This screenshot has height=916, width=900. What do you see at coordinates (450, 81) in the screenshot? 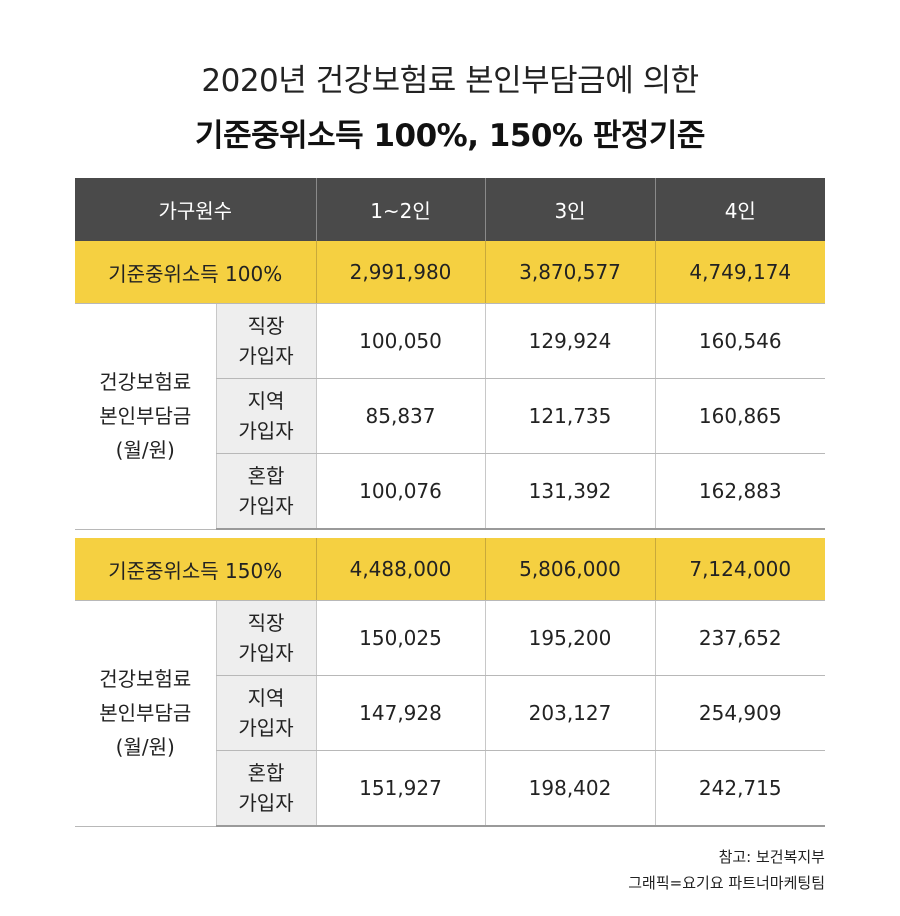
I see `page-title-line1: 2020년 건강보험료 본인부담금에 의한` at bounding box center [450, 81].